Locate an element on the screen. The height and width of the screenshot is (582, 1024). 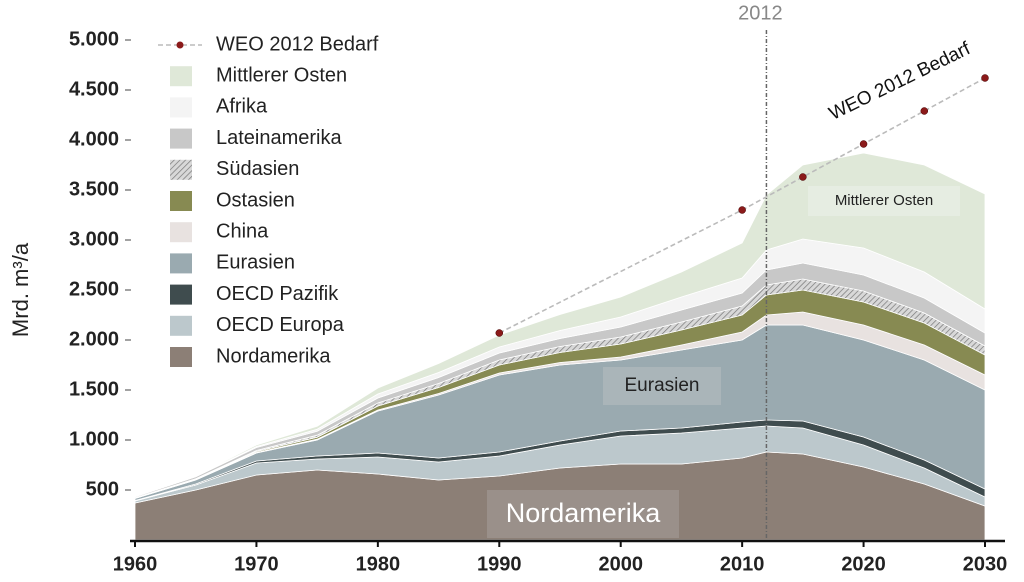
annotation: Mittlerer Osten is located at coordinates (884, 200).